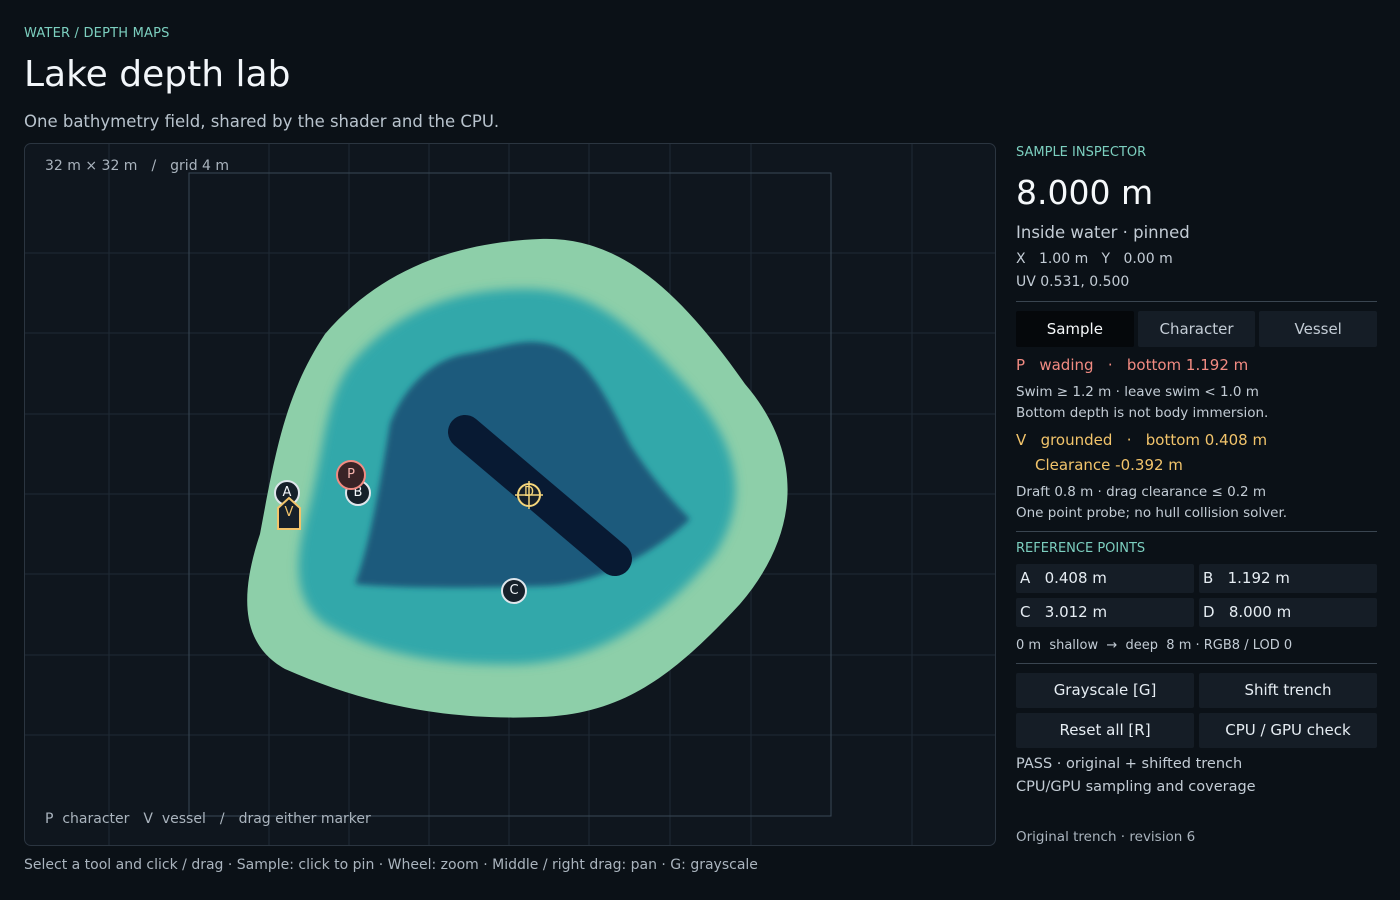 This screenshot has height=900, width=1400. What do you see at coordinates (1288, 730) in the screenshot?
I see `cpu-gpu-check-button: CPU / GPU check` at bounding box center [1288, 730].